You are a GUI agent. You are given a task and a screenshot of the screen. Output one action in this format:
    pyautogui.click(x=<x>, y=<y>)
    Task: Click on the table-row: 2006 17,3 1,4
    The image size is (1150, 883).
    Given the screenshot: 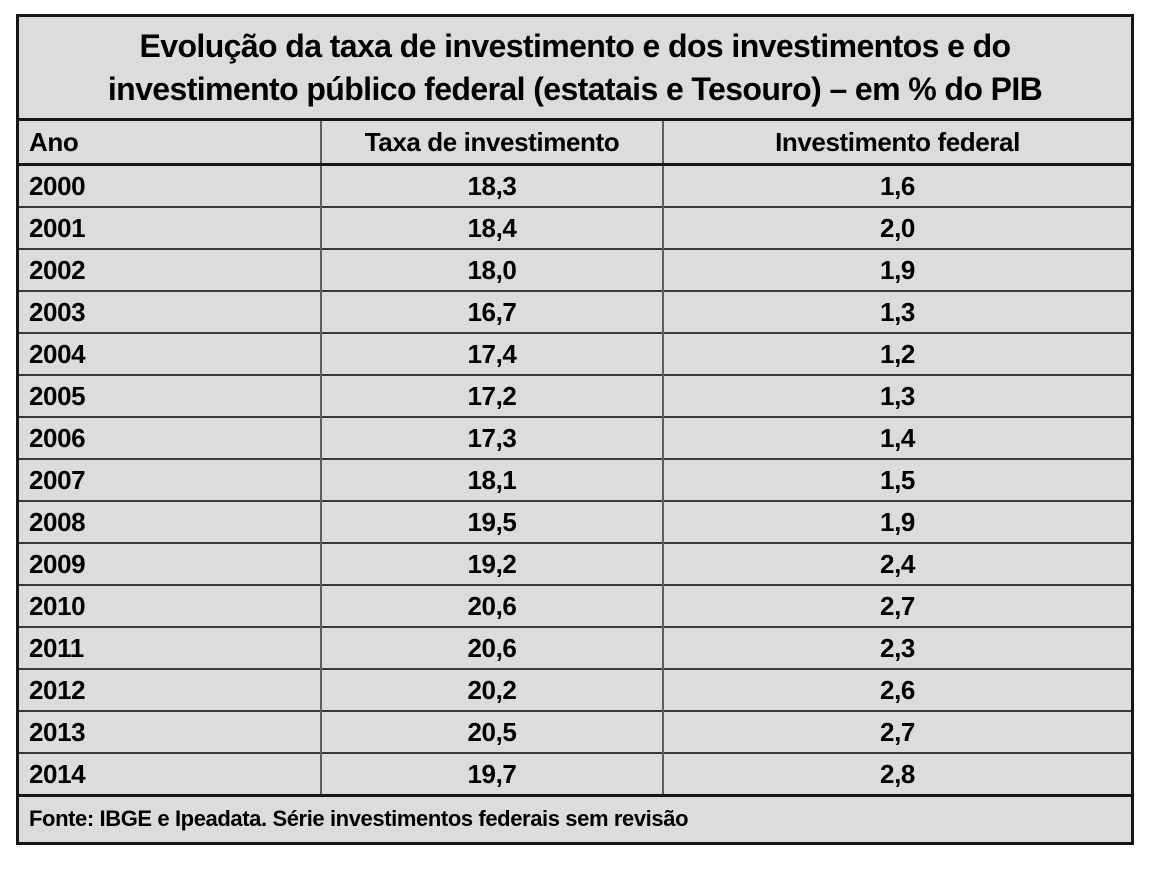 What is the action you would take?
    pyautogui.click(x=575, y=437)
    